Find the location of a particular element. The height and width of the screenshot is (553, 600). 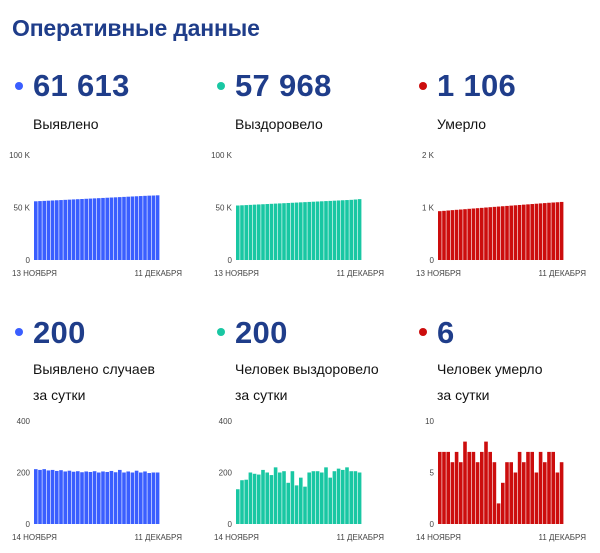

stat-died-daily: 6 Человек умерло за сутки is located at coordinates (508, 375).